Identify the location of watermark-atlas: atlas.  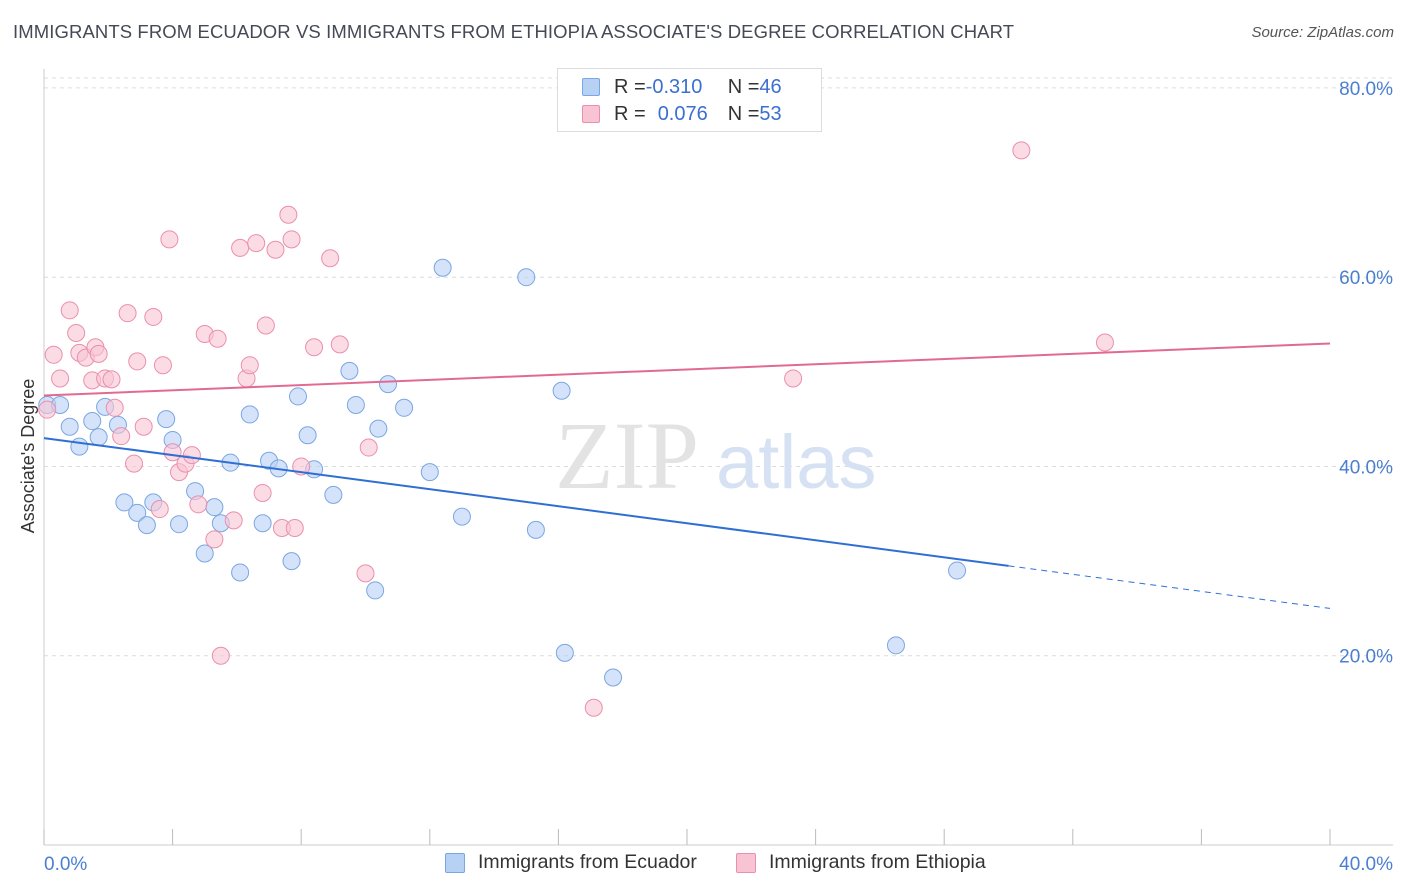
(796, 462).